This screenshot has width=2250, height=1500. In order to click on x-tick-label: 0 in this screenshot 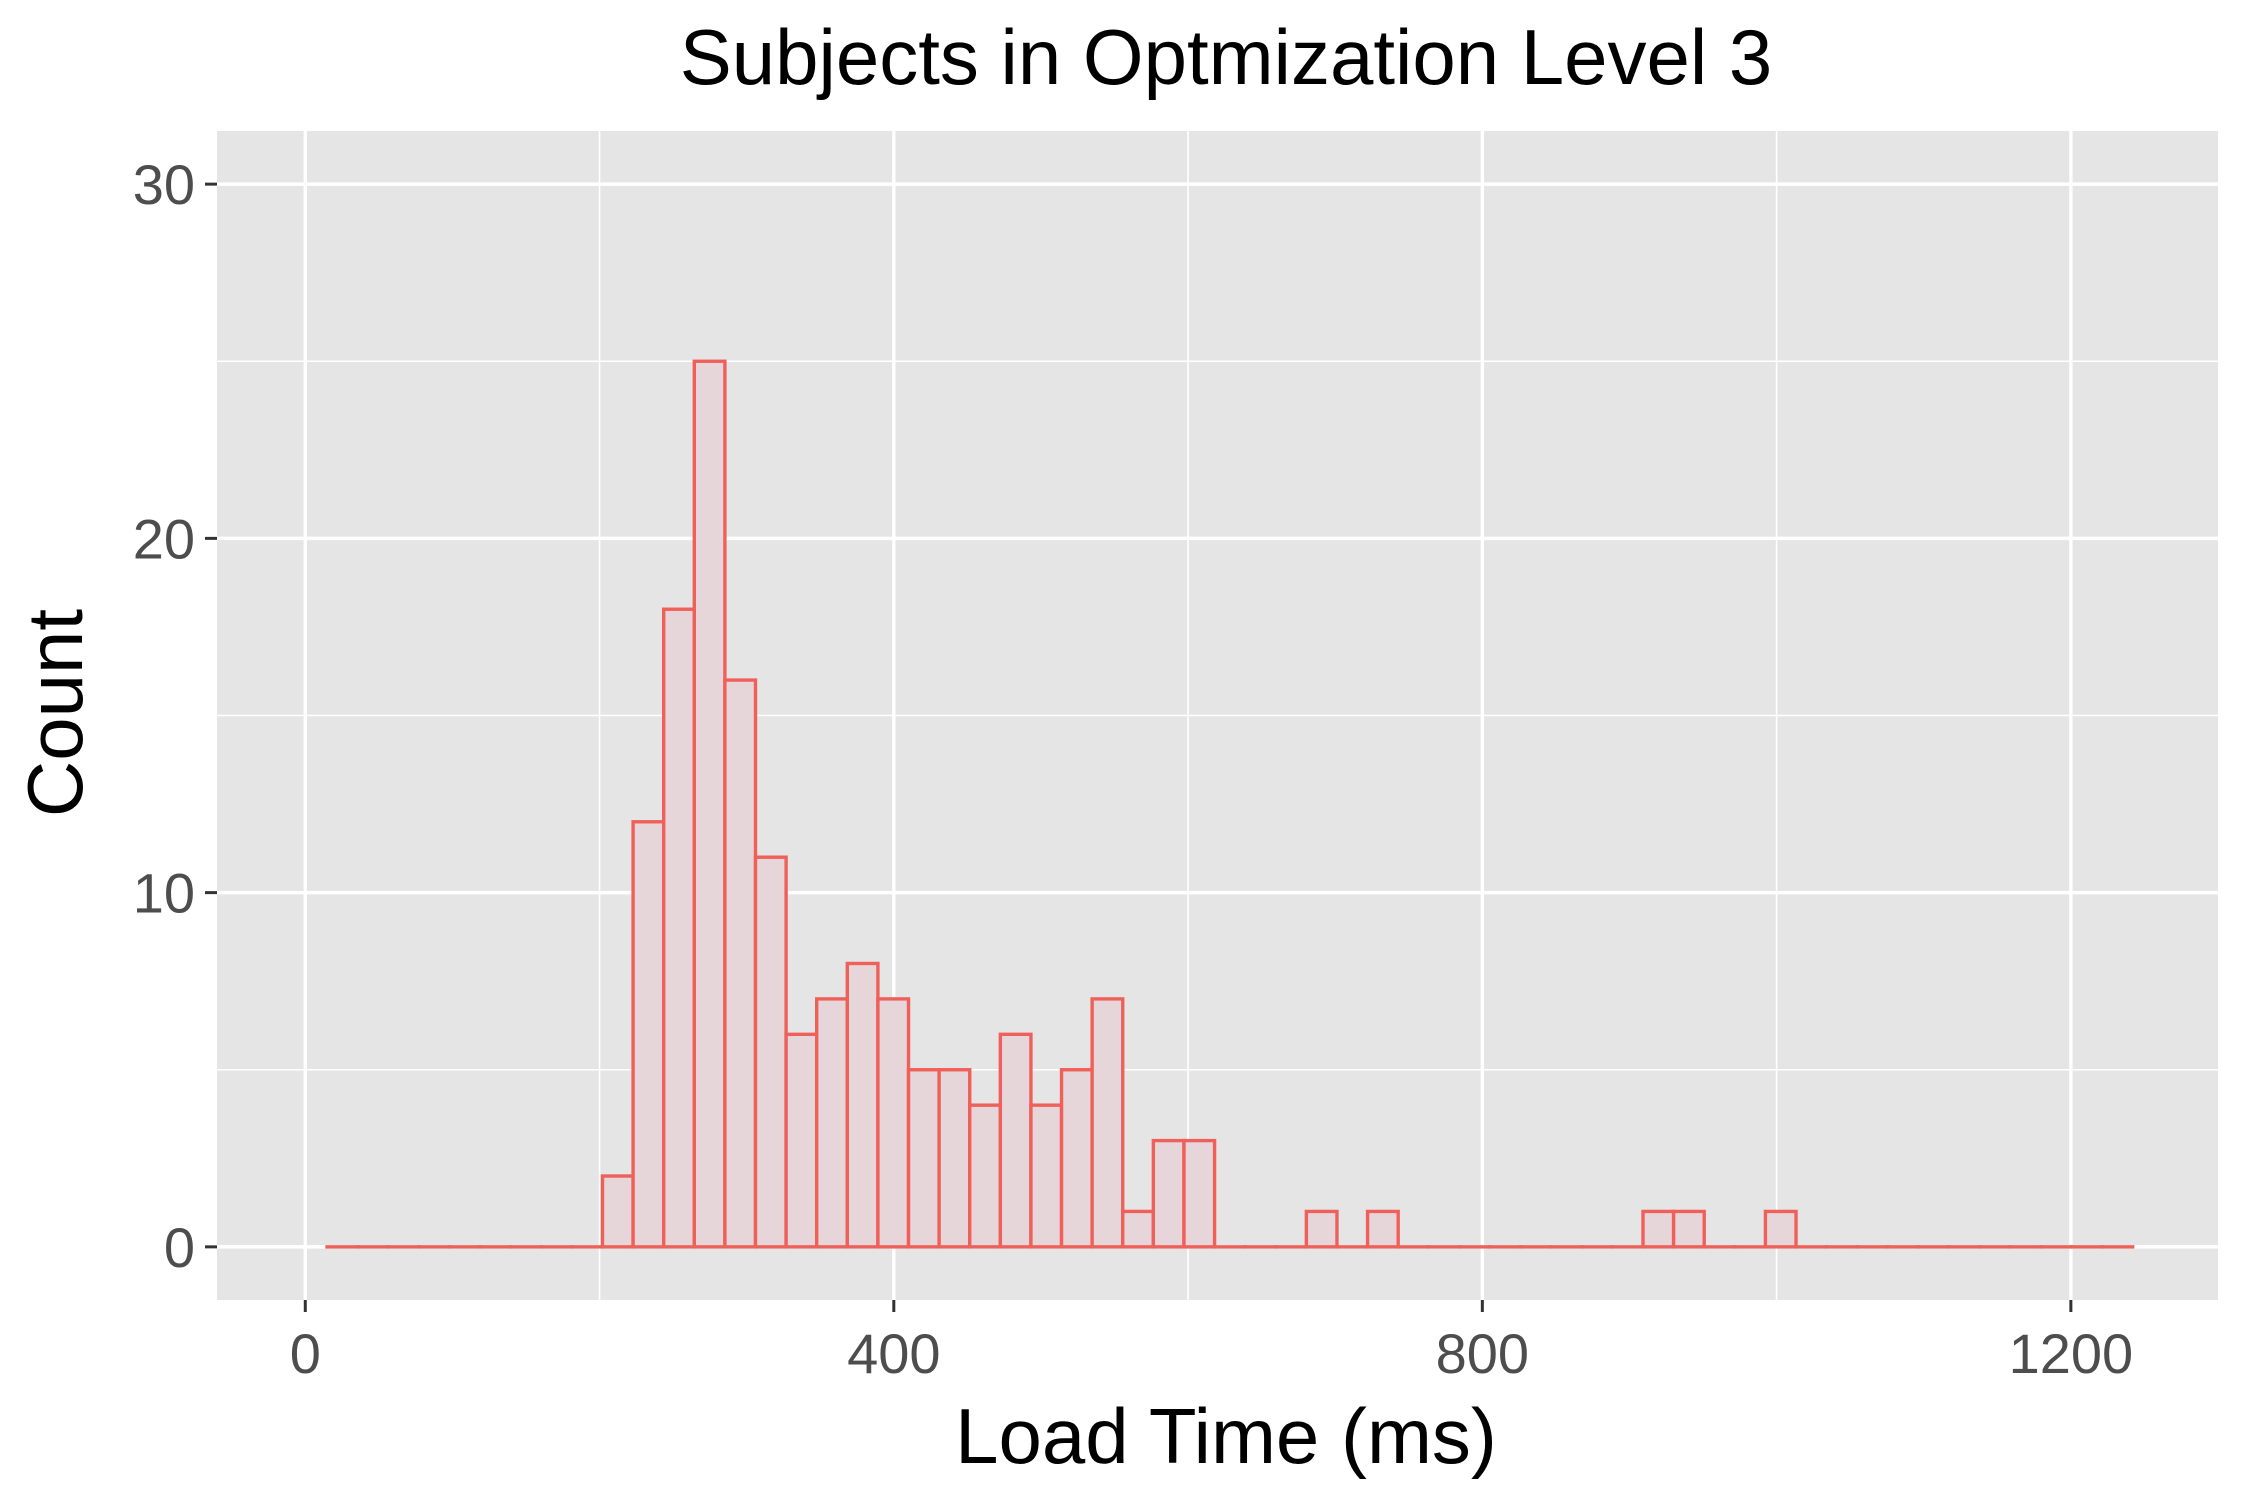, I will do `click(305, 1353)`.